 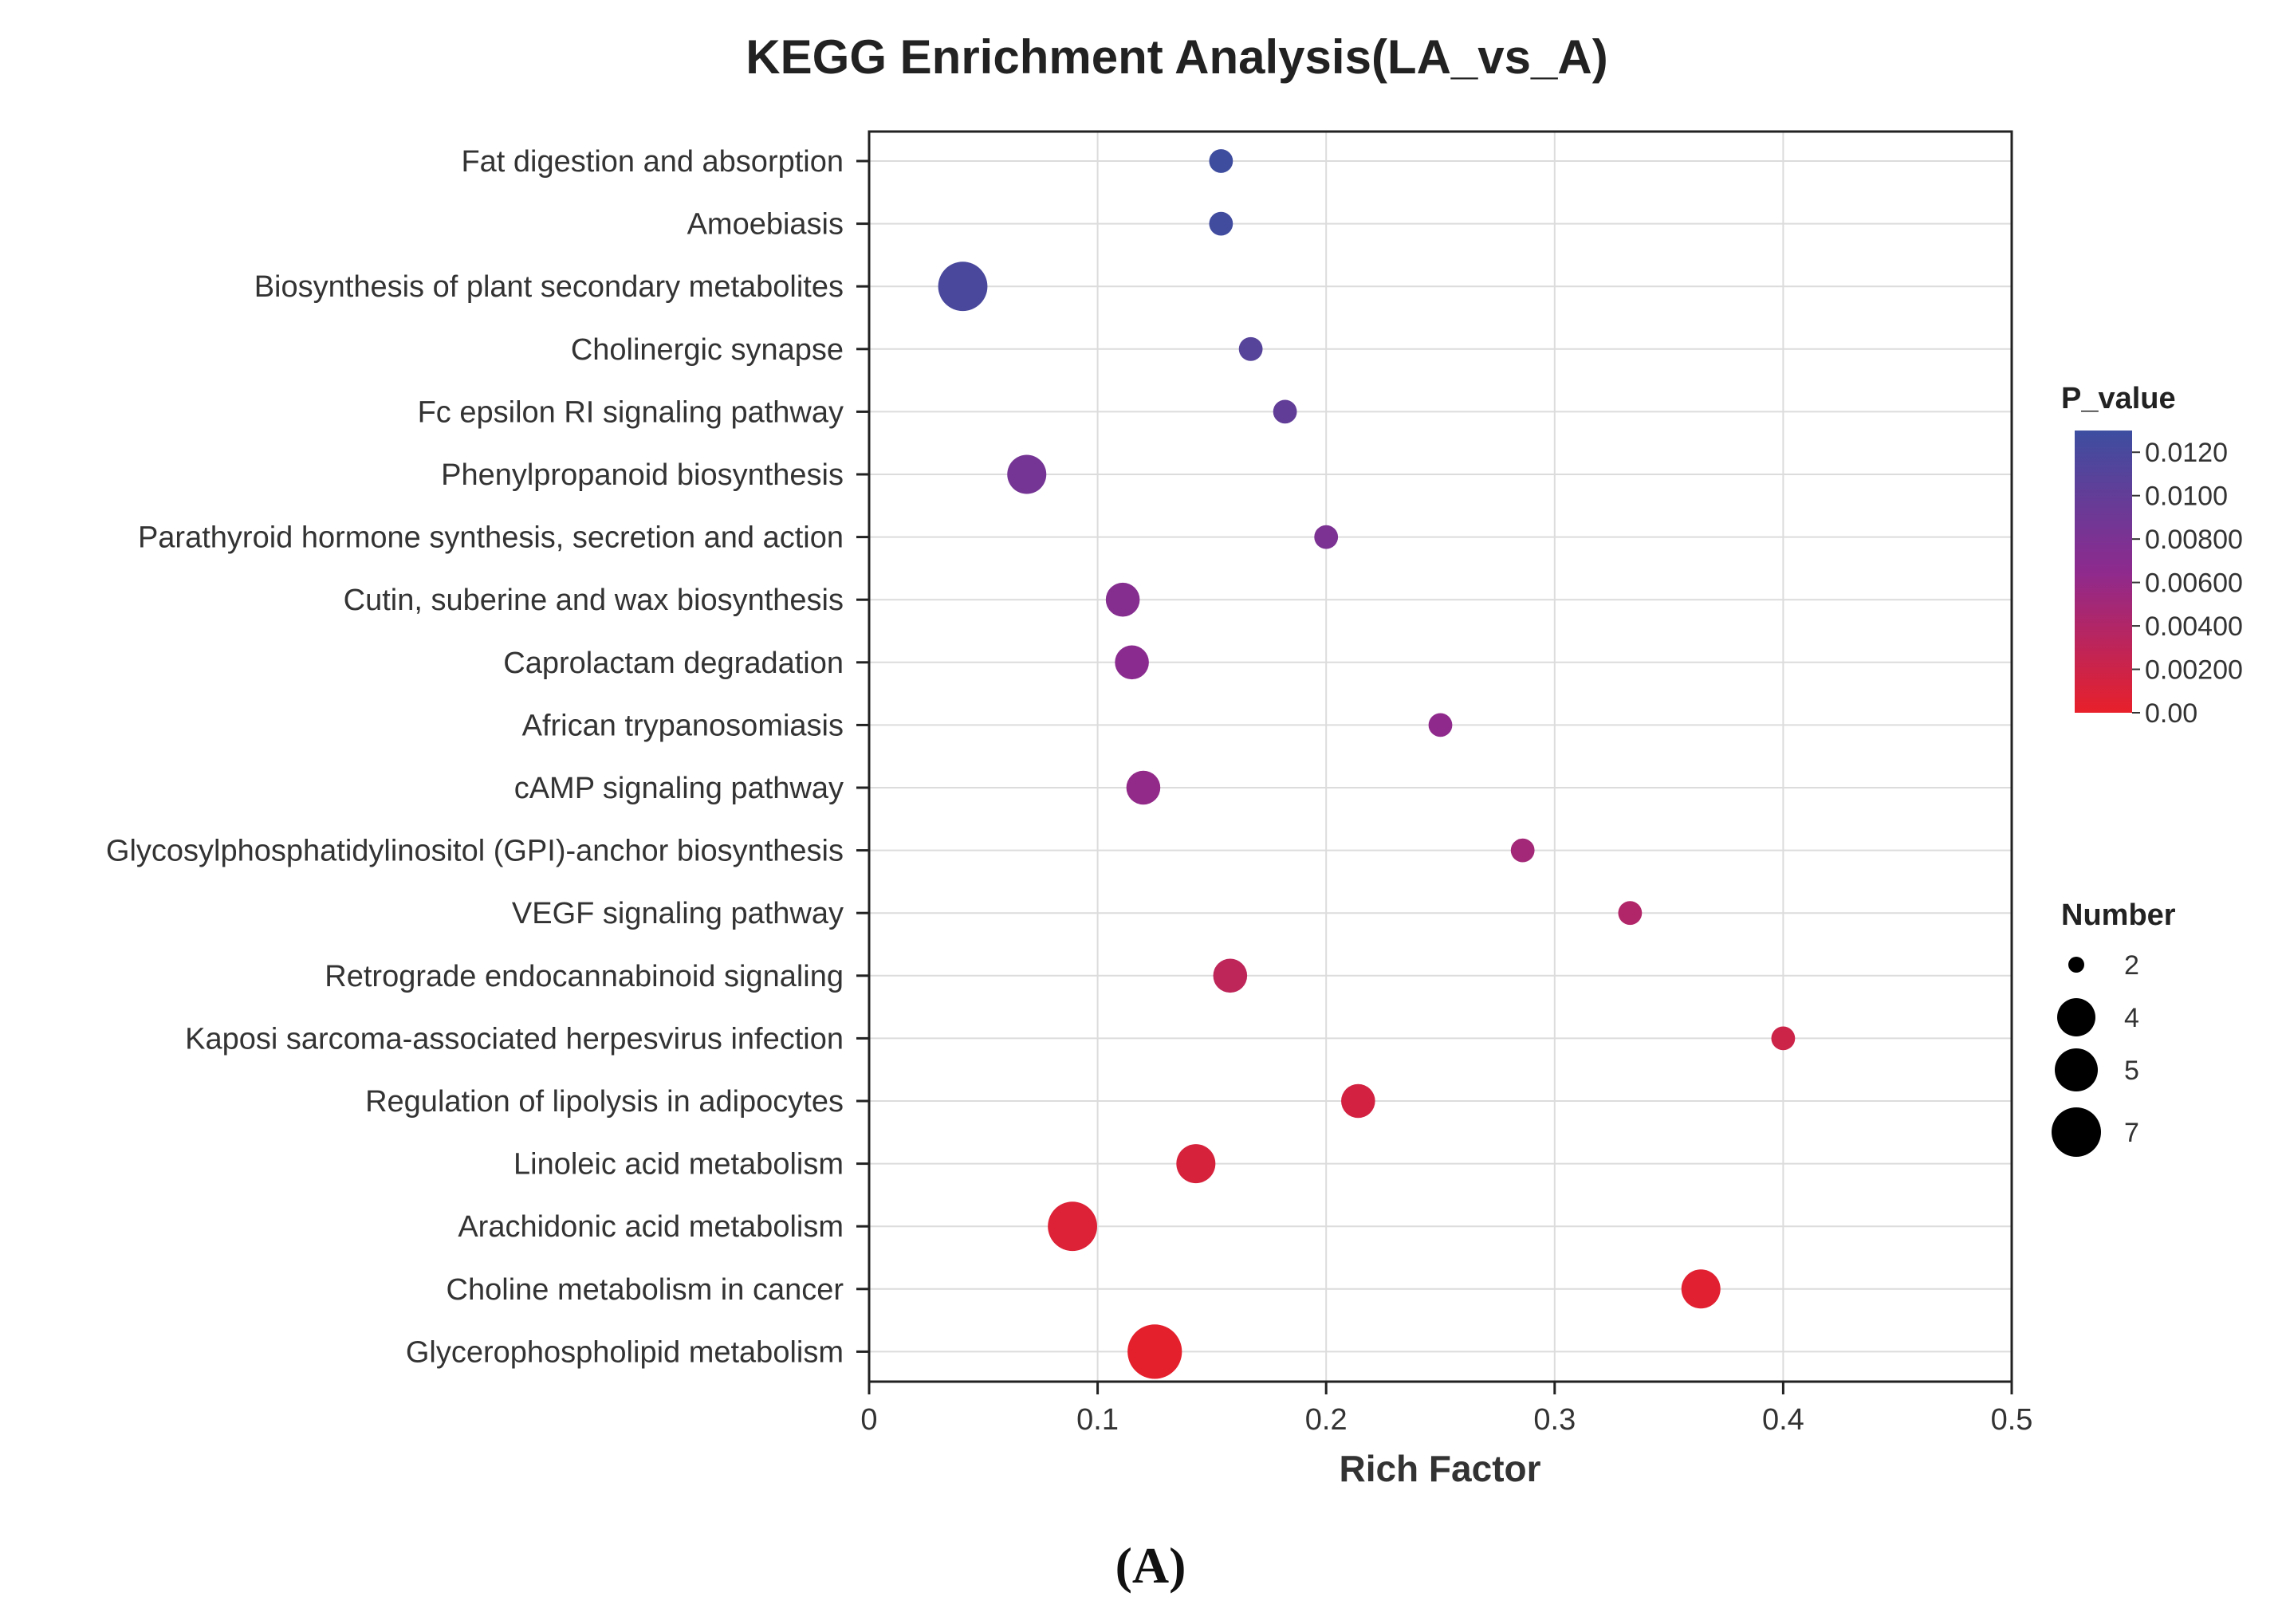 I want to click on number-legend: Number 2 4 5 7, so click(x=2114, y=1028).